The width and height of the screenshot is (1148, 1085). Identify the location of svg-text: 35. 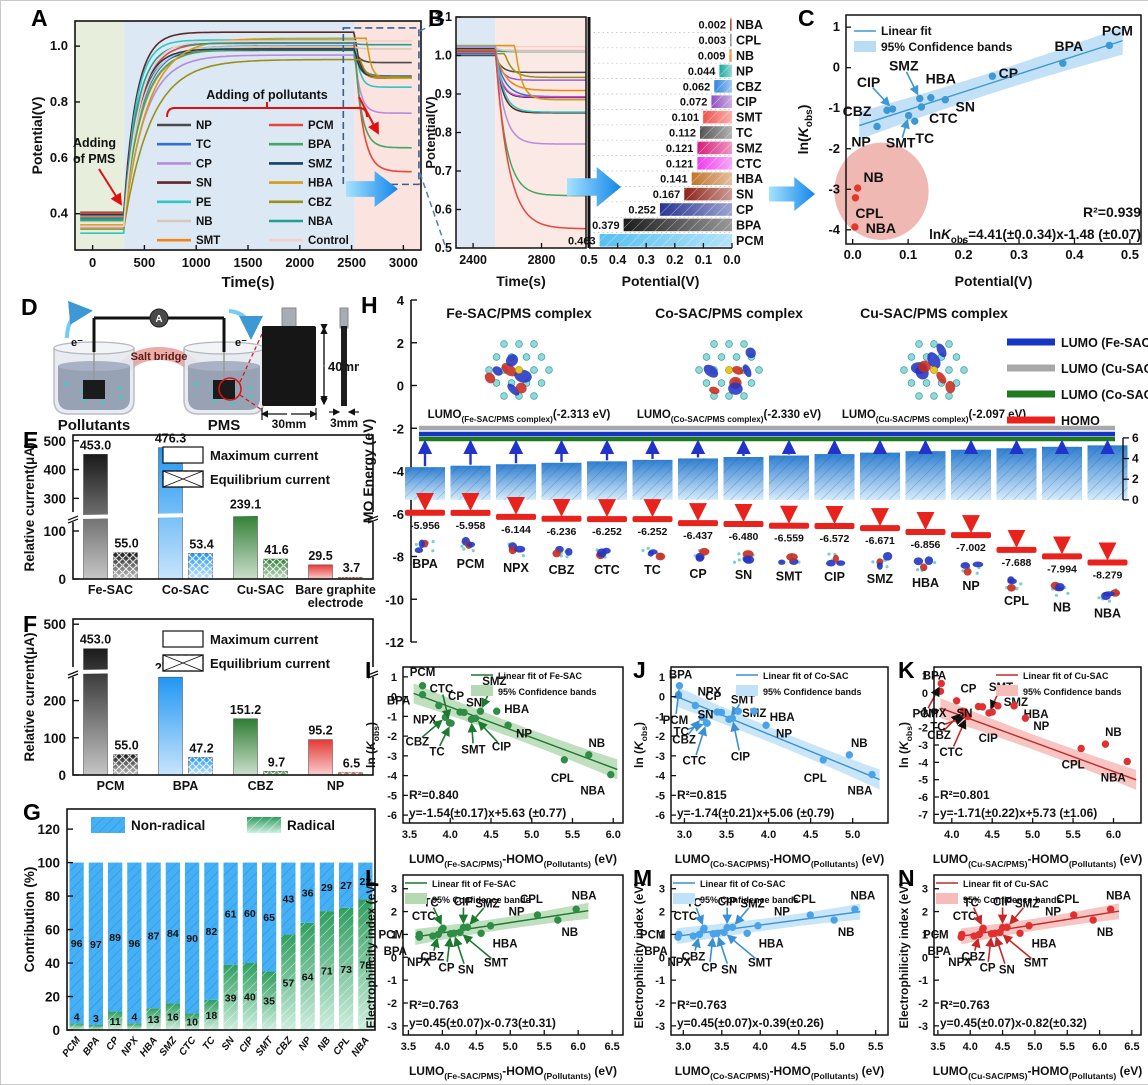
(269, 1002).